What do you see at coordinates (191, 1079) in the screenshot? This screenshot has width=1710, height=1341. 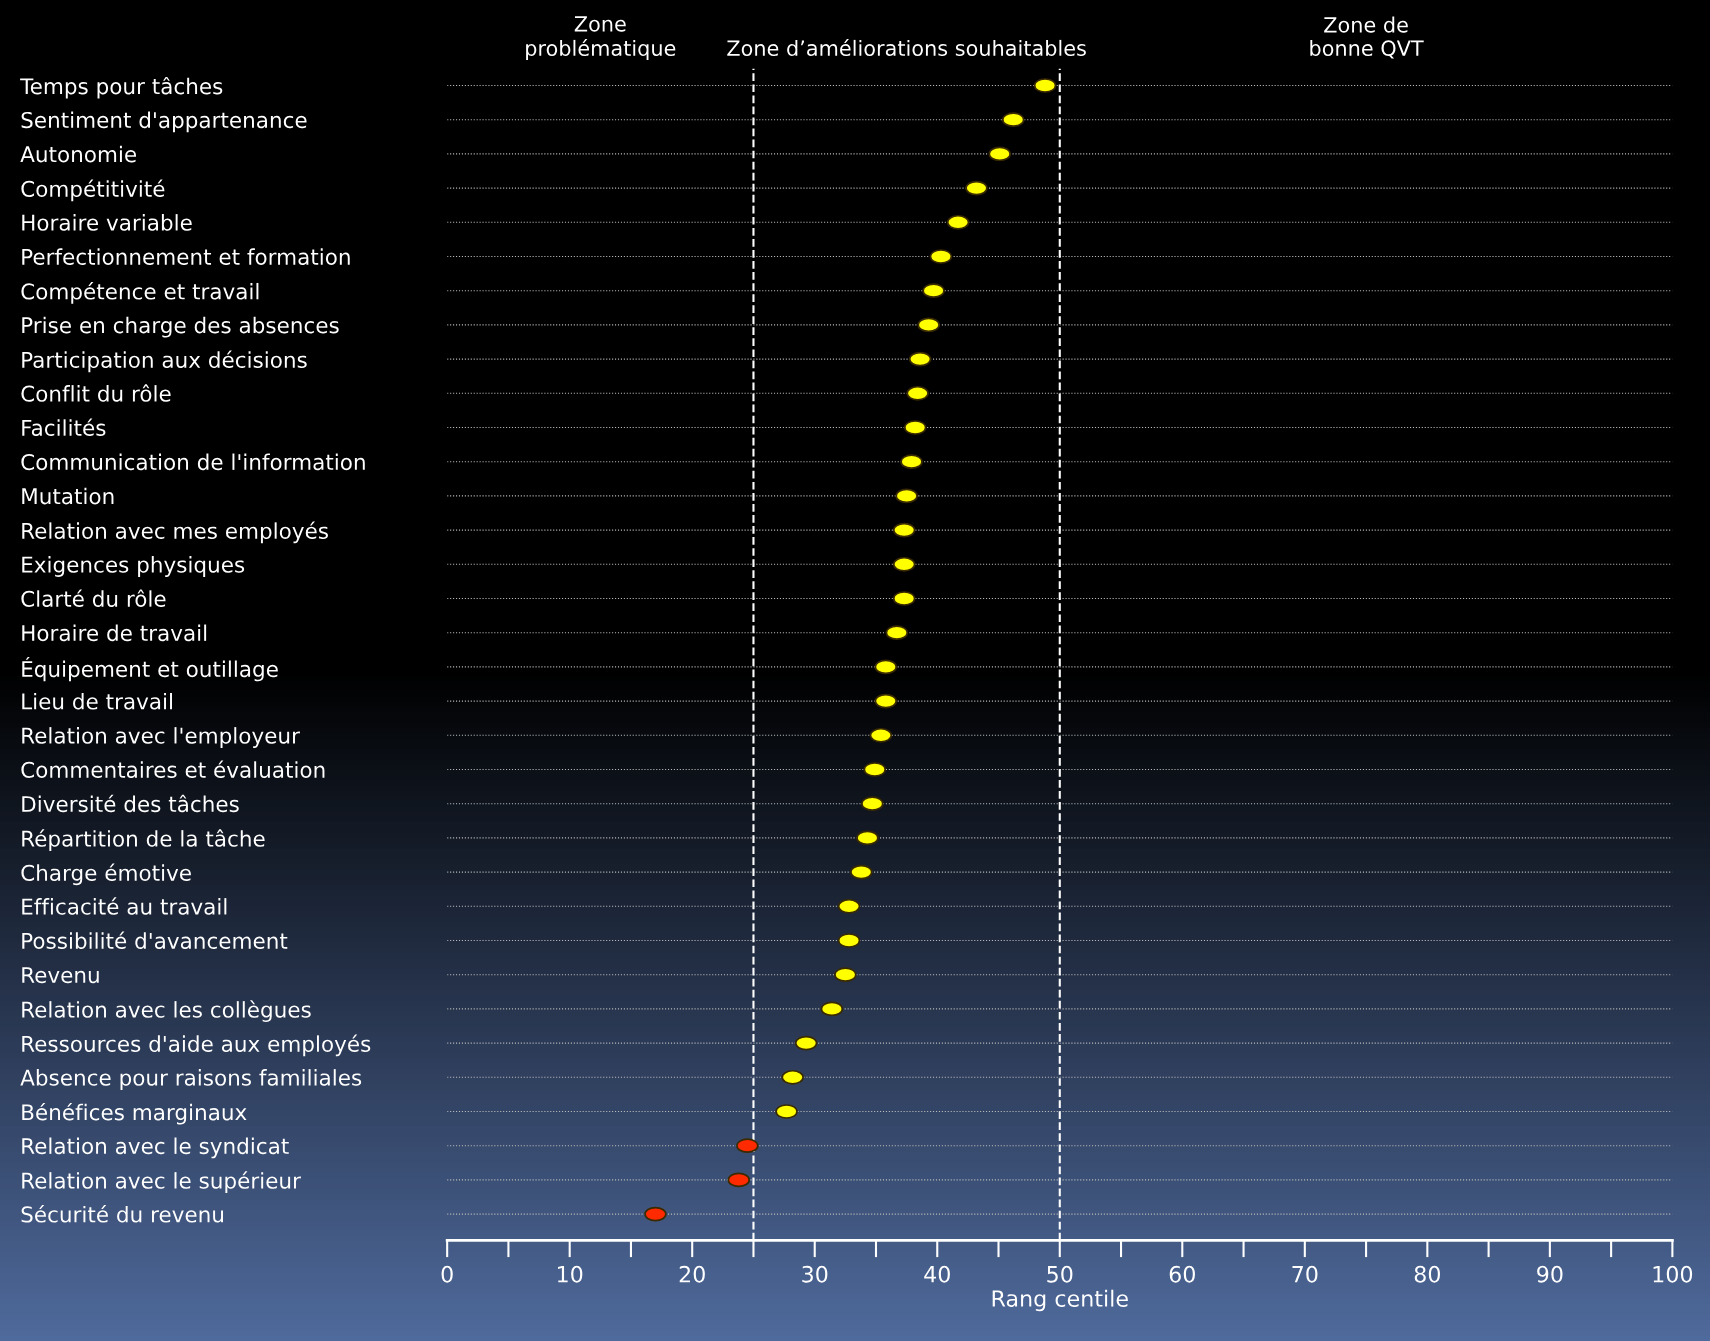 I see `y-tick-label: Absence pour raisons familiales` at bounding box center [191, 1079].